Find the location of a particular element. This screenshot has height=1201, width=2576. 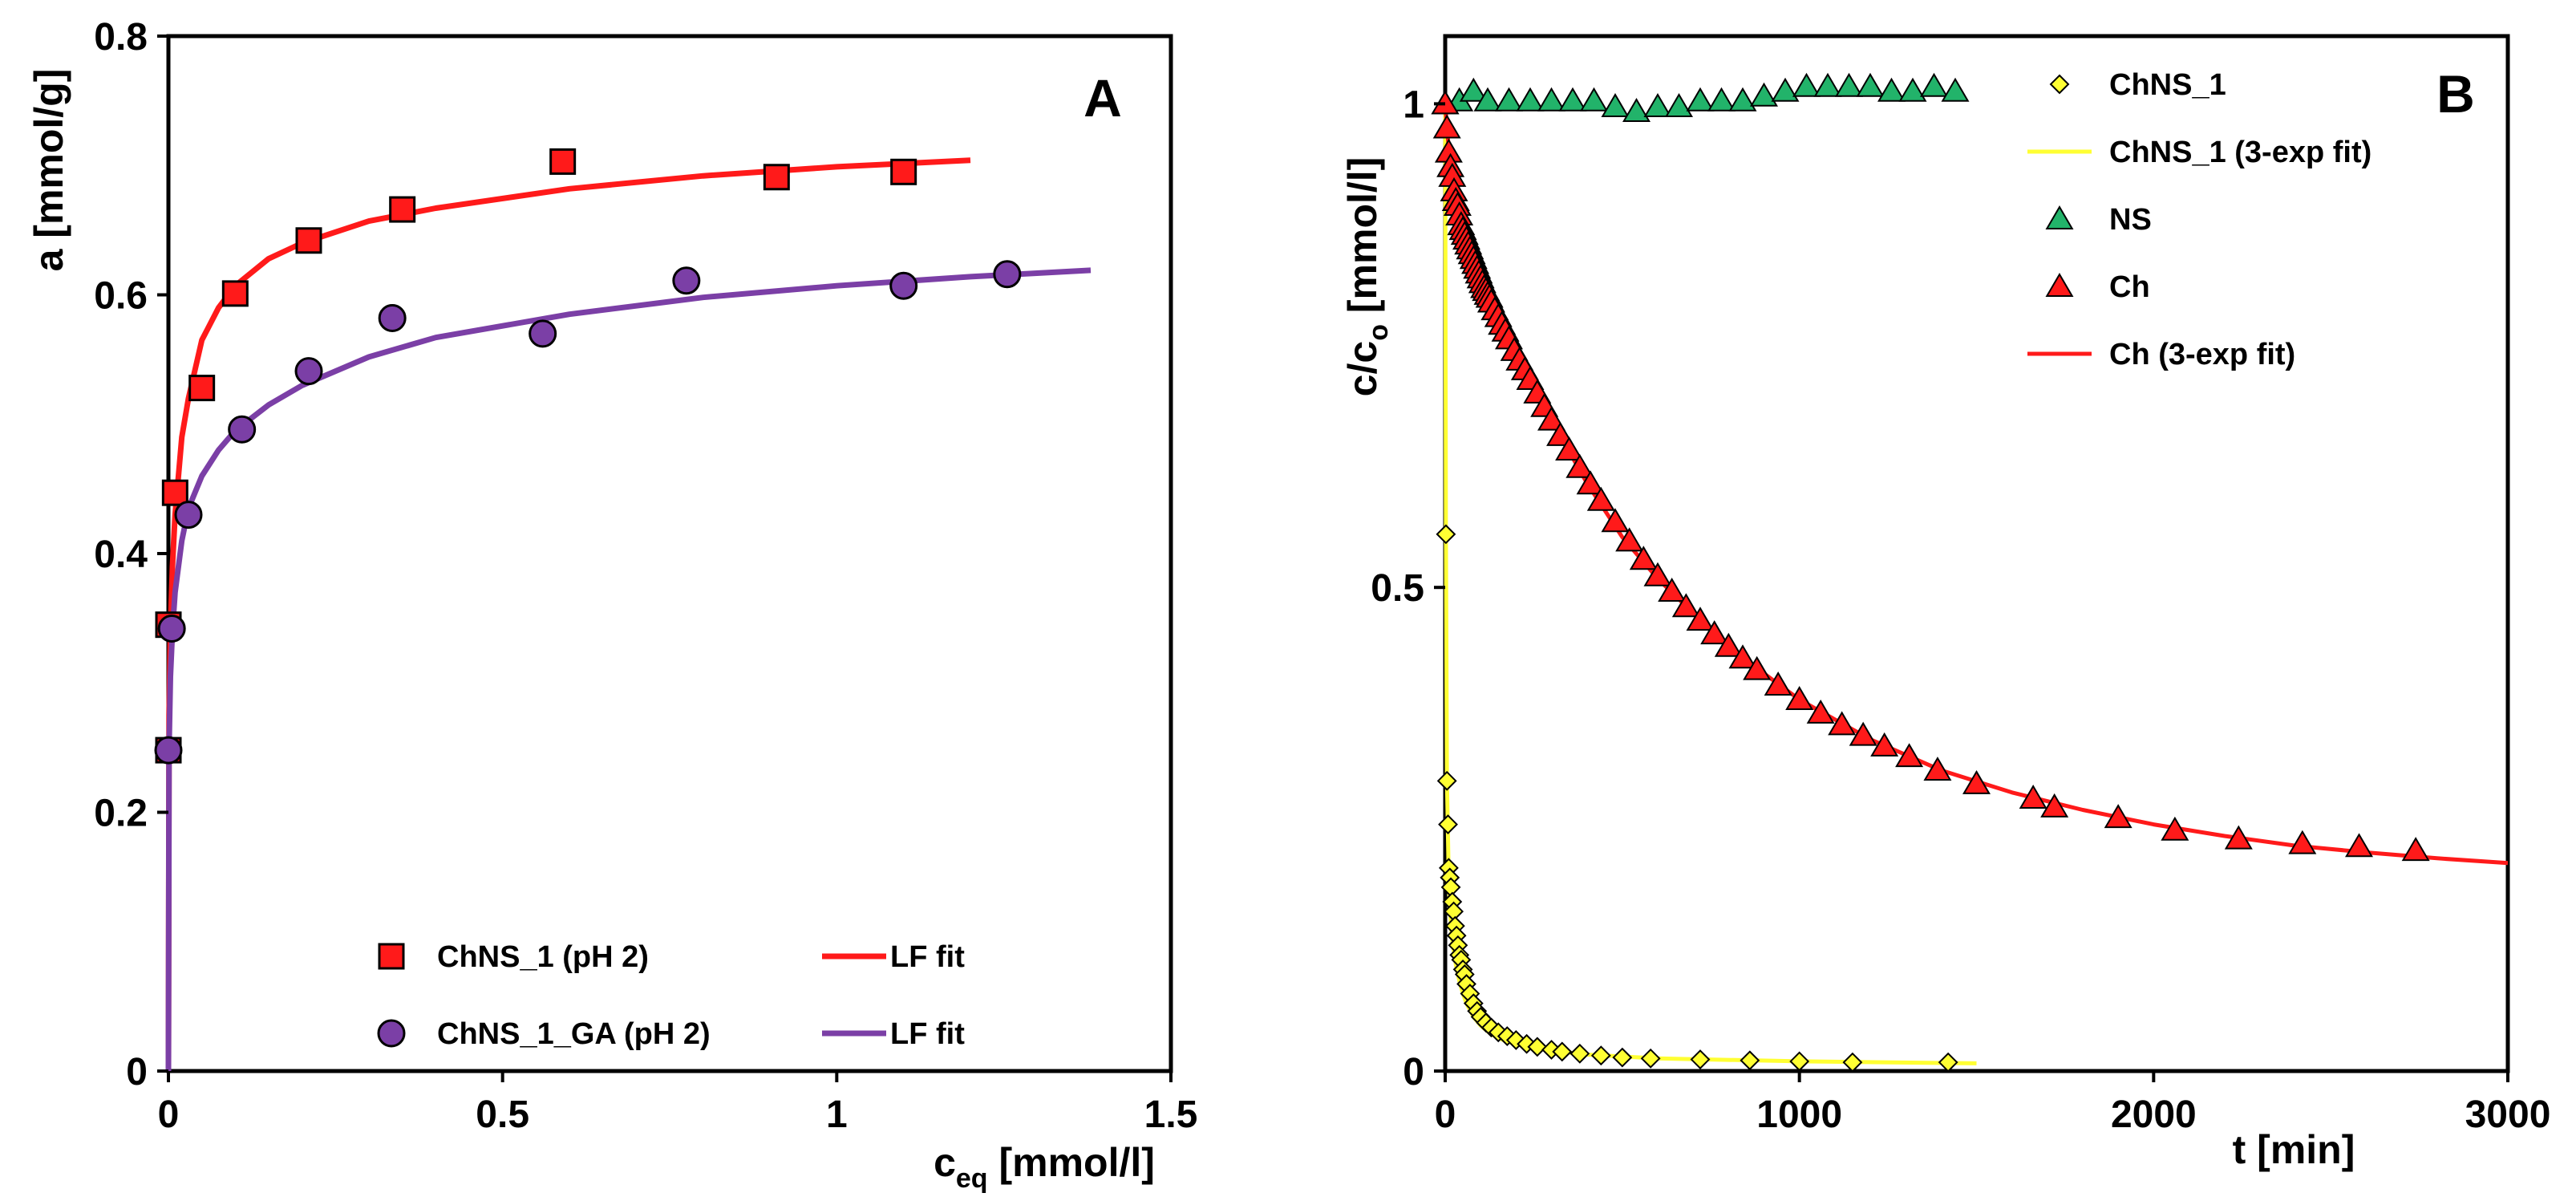

panel-a-x-tick-label: 0 is located at coordinates (169, 1114).